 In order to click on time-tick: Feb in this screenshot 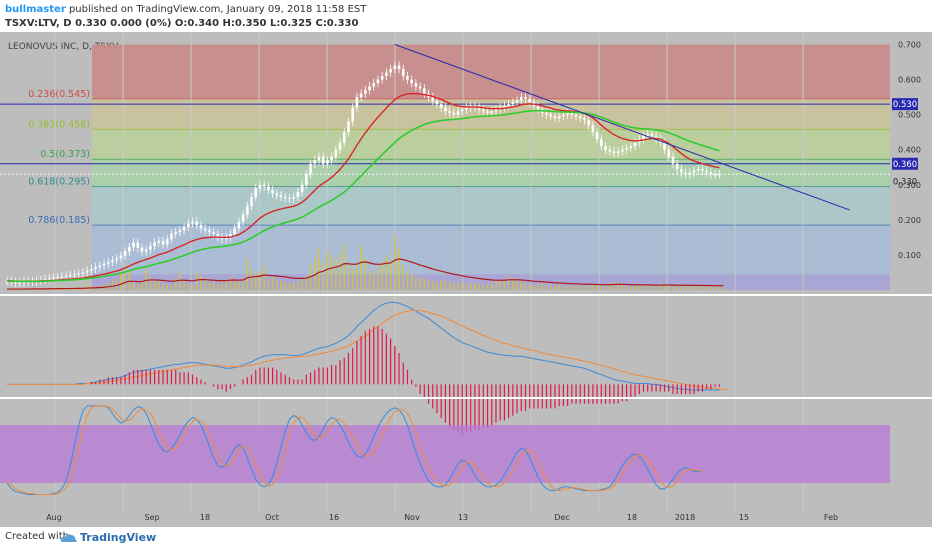, I will do `click(831, 517)`.